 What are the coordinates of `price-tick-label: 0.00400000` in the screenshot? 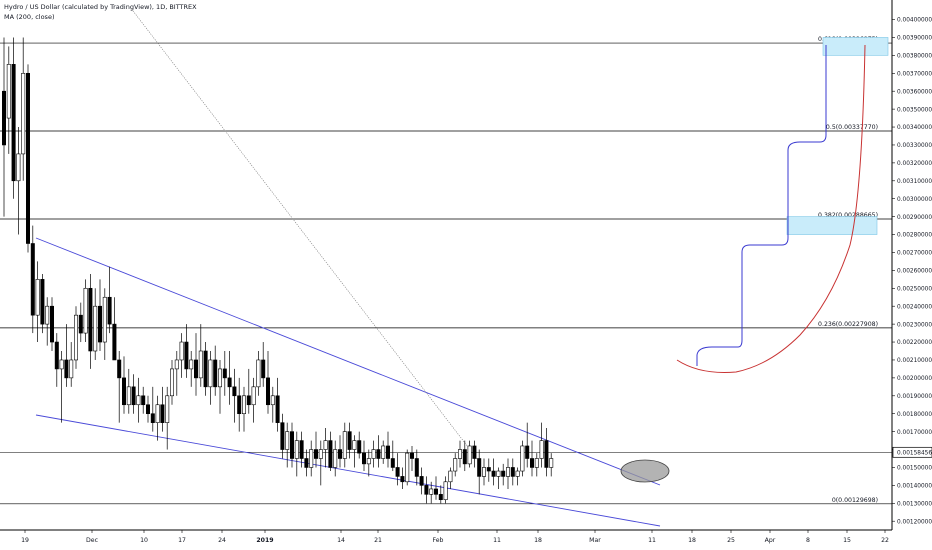 It's located at (914, 21).